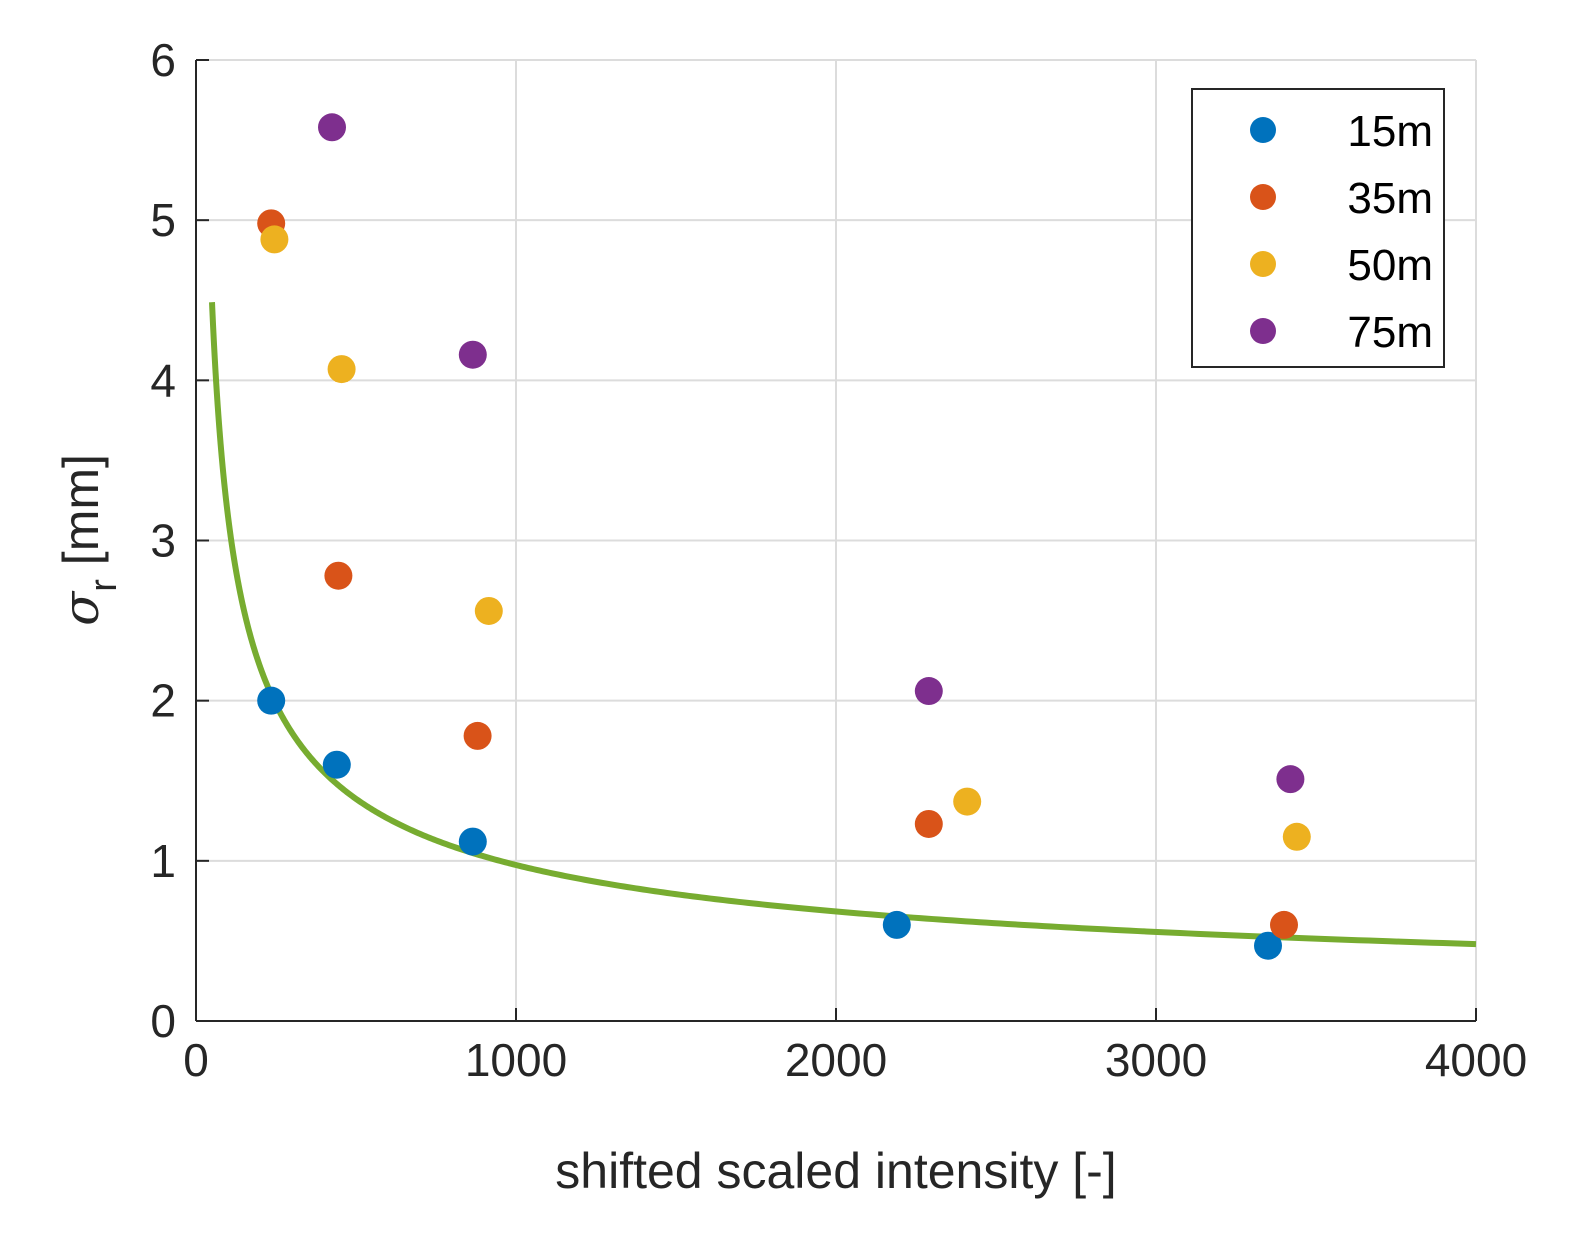 The height and width of the screenshot is (1244, 1574). I want to click on y-tick-label-4: 4, so click(163, 380).